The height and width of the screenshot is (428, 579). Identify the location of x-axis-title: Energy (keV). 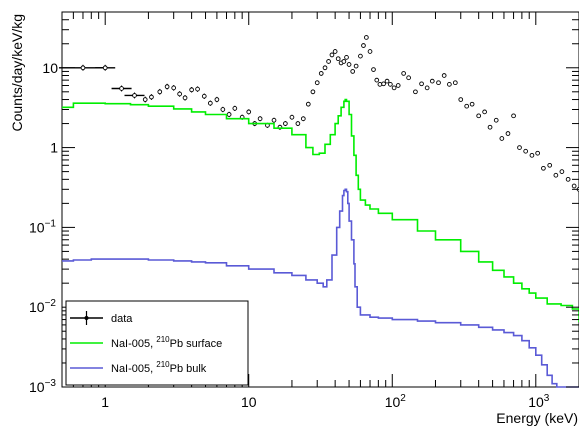
(537, 418).